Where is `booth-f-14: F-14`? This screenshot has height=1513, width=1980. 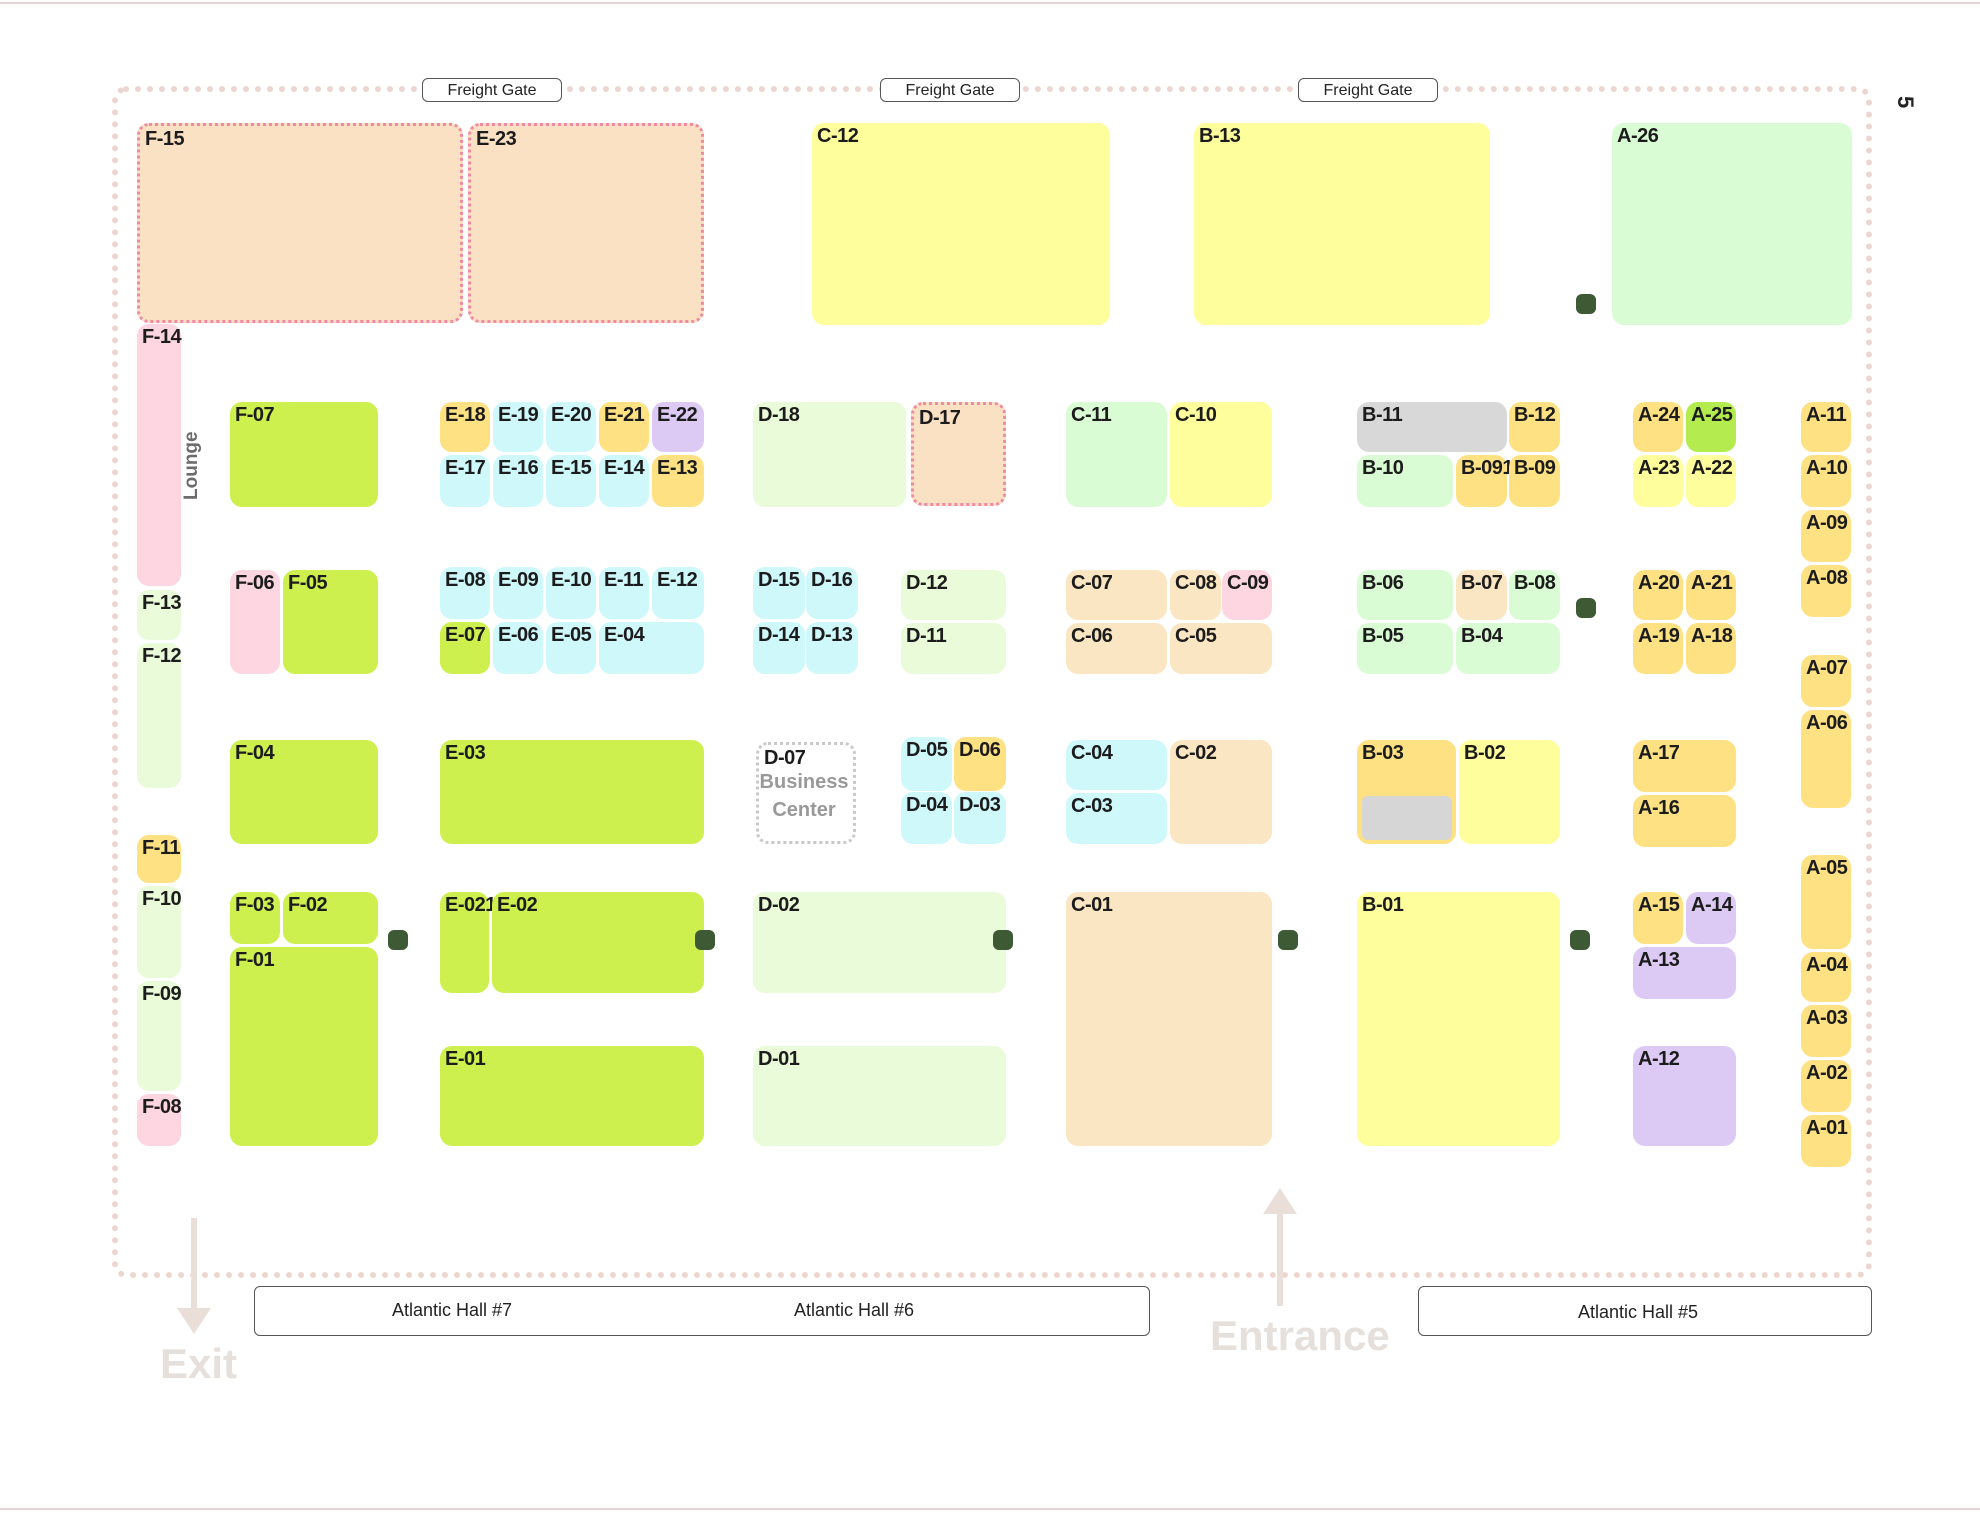
booth-f-14: F-14 is located at coordinates (159, 455).